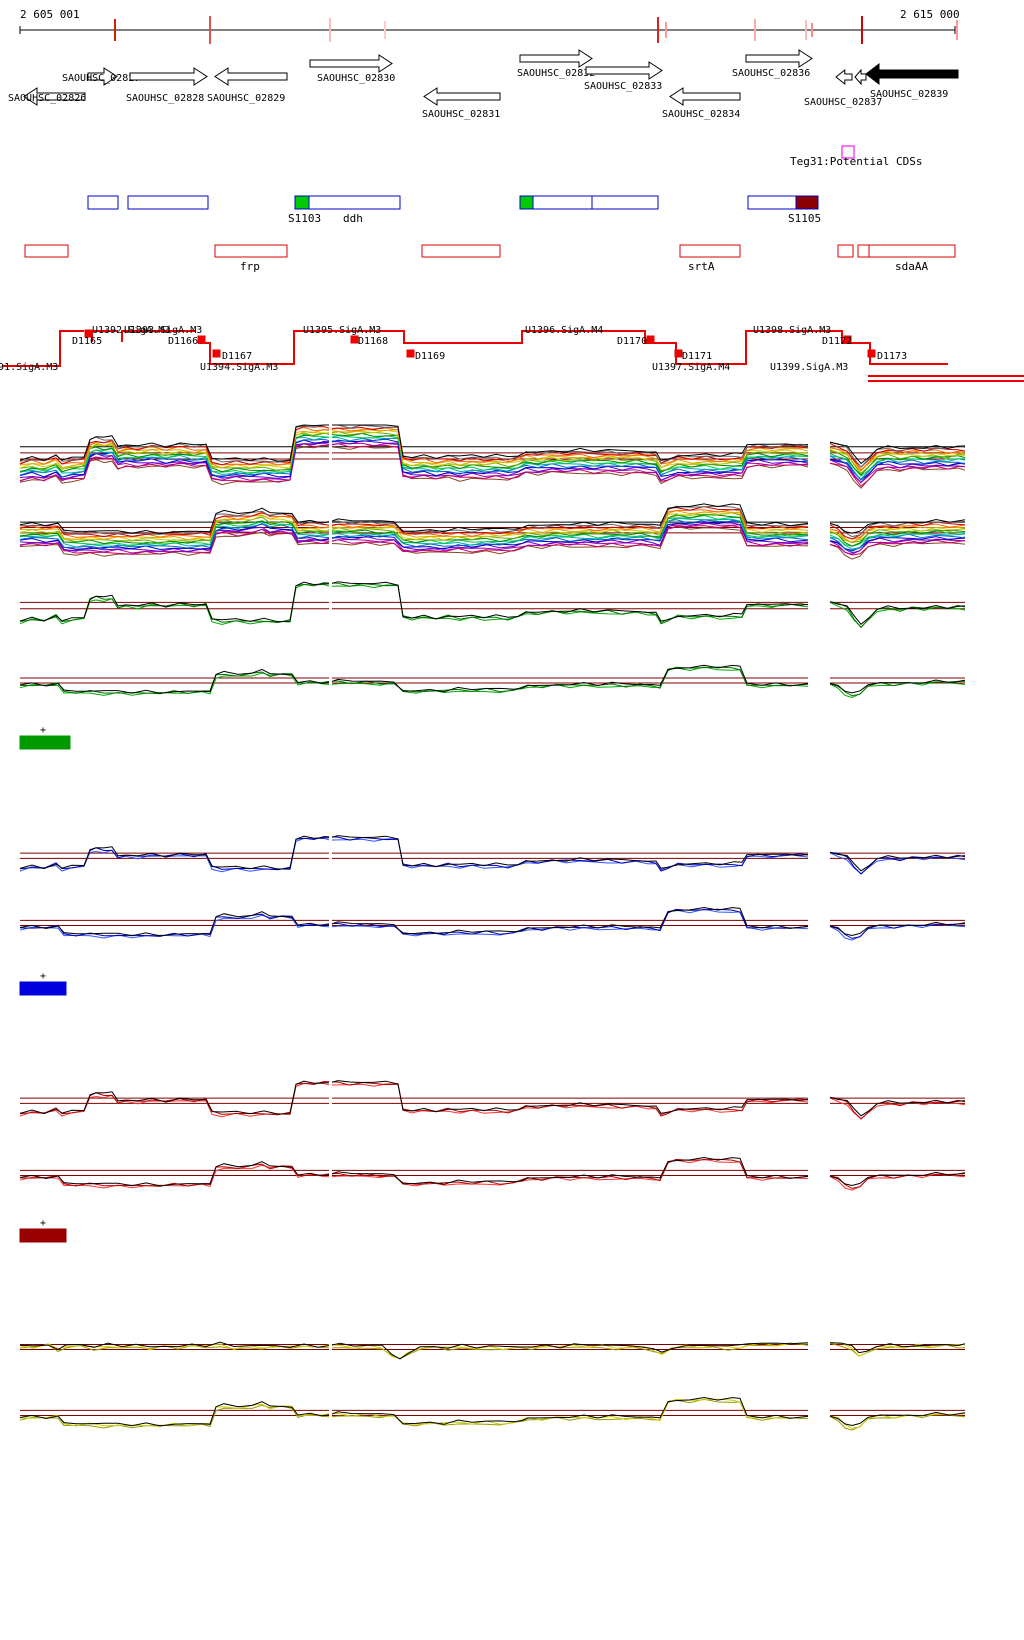 The height and width of the screenshot is (1640, 1024). Describe the element at coordinates (701, 114) in the screenshot. I see `gene-label: SAOUHSC_02834` at that location.